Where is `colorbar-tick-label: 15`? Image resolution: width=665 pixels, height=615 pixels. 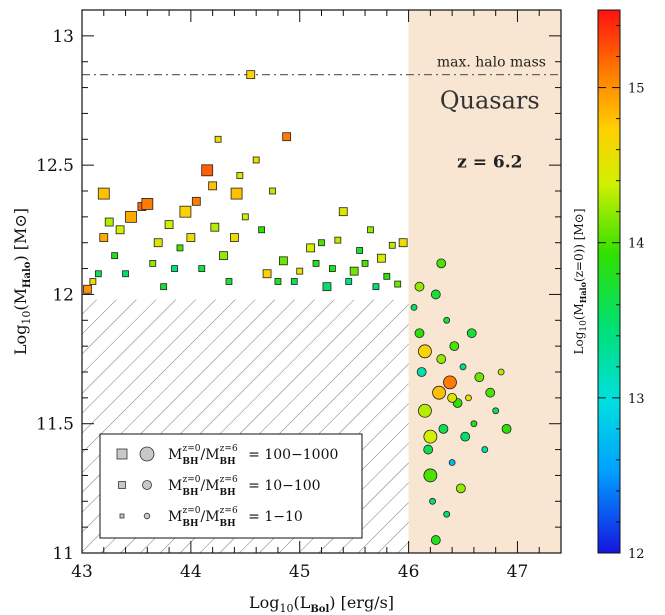 colorbar-tick-label: 15 is located at coordinates (636, 89).